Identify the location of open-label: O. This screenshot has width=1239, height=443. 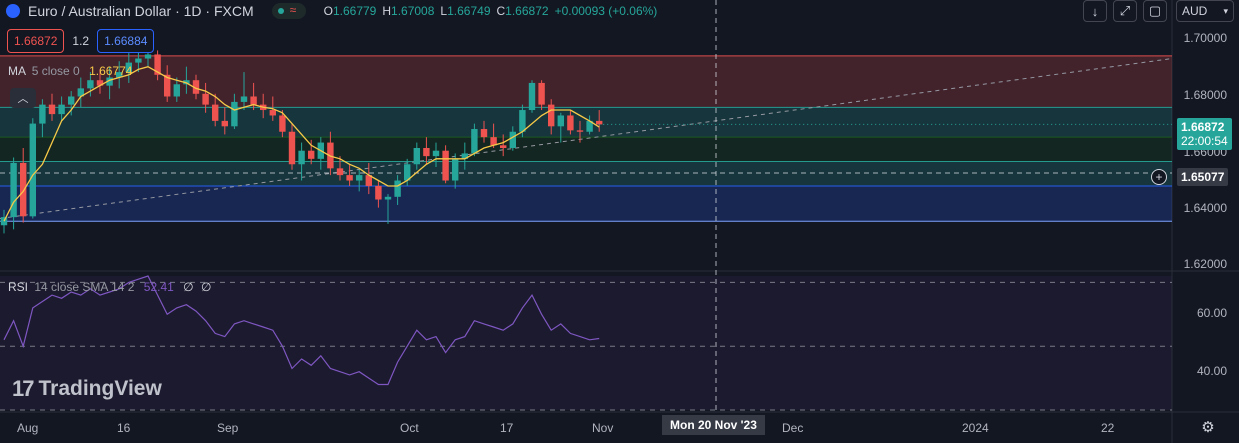
(328, 11).